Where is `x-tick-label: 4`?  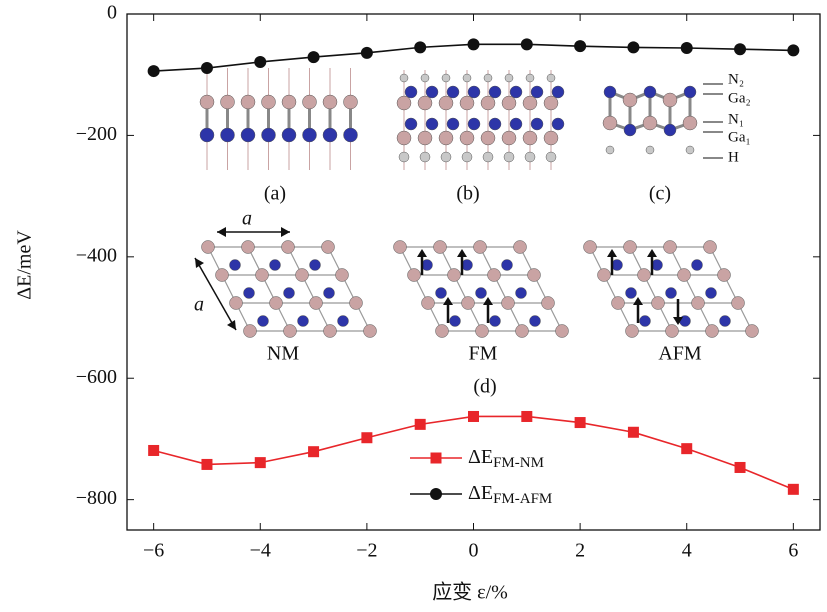
x-tick-label: 4 is located at coordinates (687, 551).